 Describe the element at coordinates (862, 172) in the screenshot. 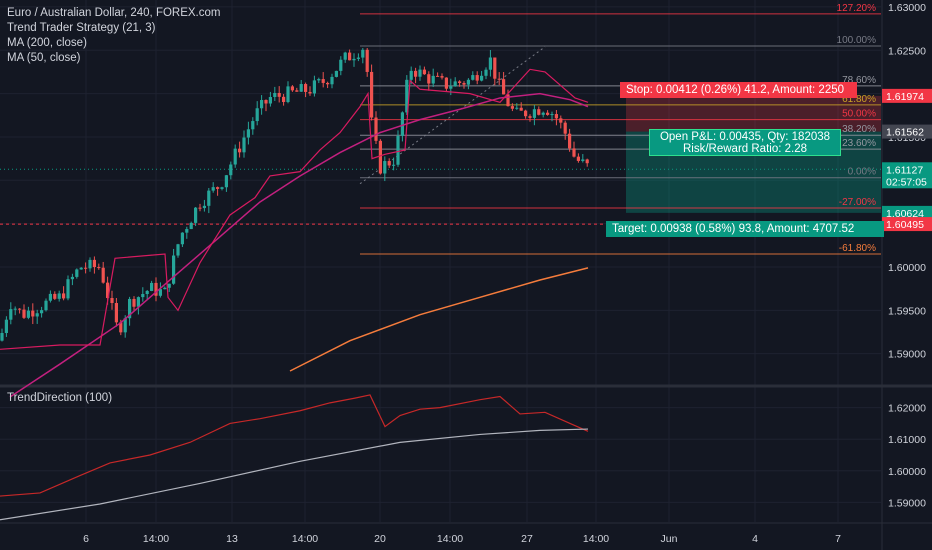

I see `fib-level-label: 0.00%` at that location.